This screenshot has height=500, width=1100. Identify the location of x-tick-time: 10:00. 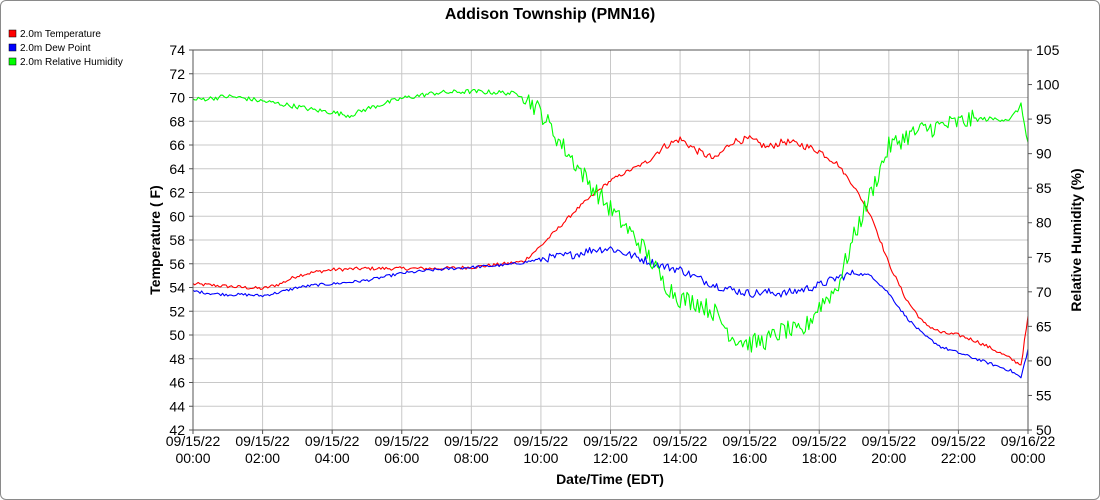
(540, 458).